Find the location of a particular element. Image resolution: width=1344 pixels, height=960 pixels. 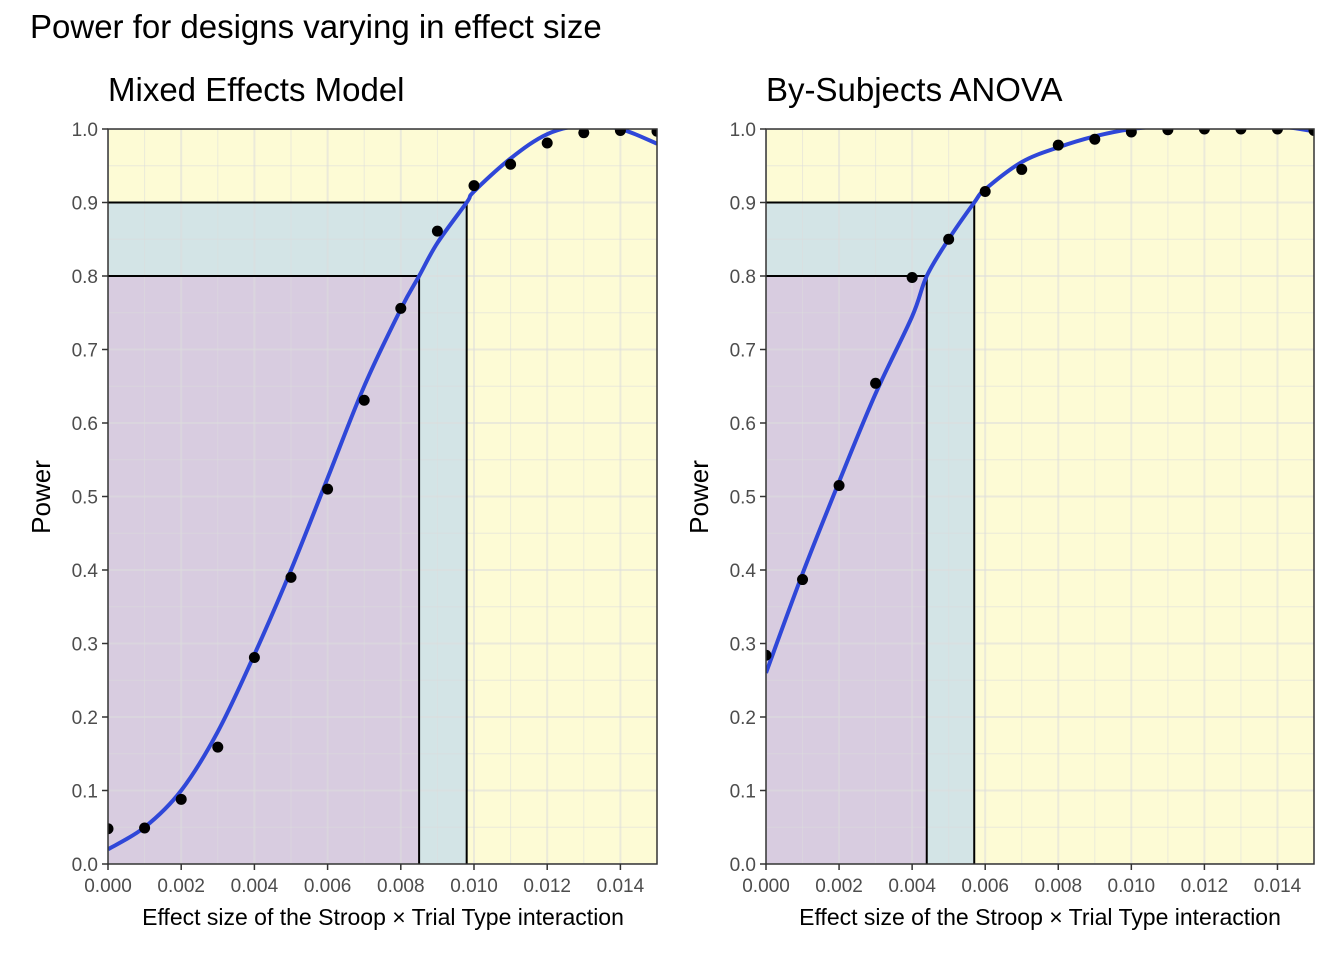

panel-title: Mixed Effects Model is located at coordinates (256, 89).